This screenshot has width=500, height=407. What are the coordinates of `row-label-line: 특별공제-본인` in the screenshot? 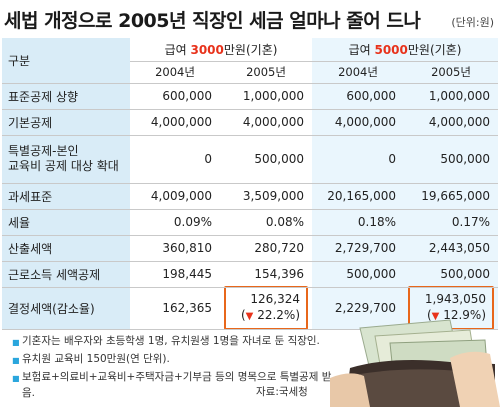 It's located at (43, 151).